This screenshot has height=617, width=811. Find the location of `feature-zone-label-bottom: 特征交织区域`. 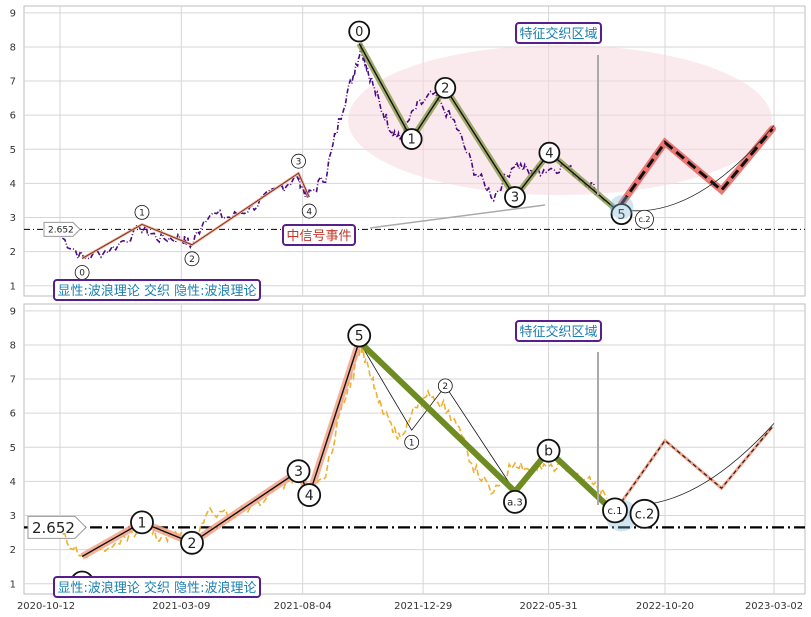

feature-zone-label-bottom: 特征交织区域 is located at coordinates (558, 332).